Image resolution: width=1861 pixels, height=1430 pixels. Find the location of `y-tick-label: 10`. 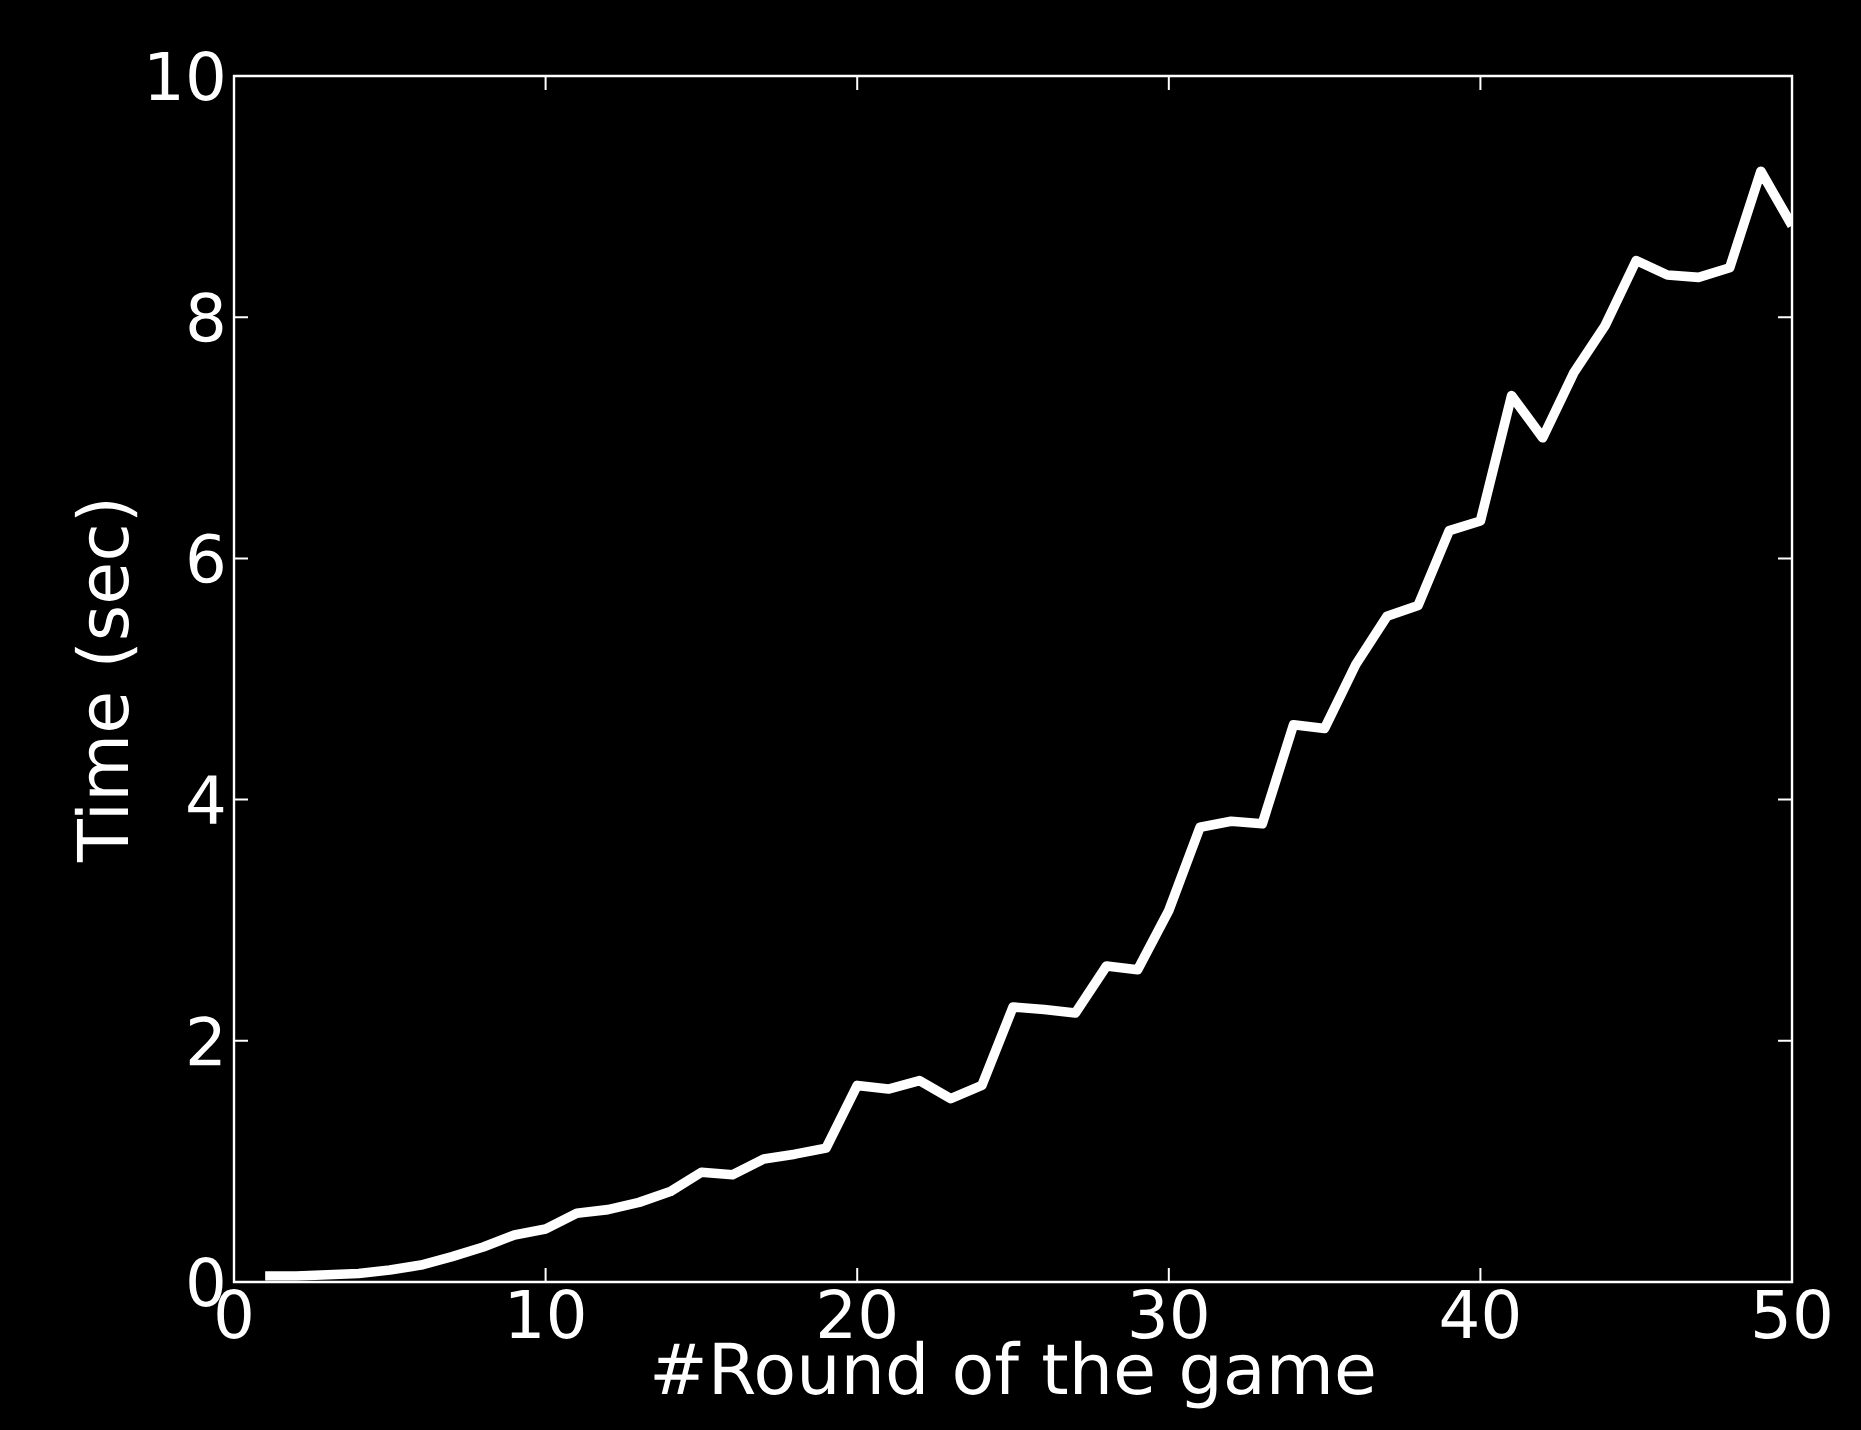

y-tick-label: 10 is located at coordinates (186, 76).